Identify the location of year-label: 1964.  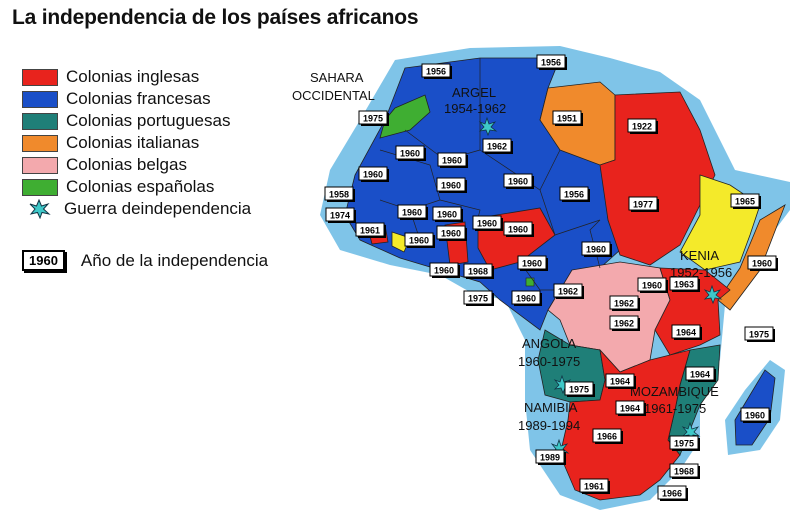
(686, 332).